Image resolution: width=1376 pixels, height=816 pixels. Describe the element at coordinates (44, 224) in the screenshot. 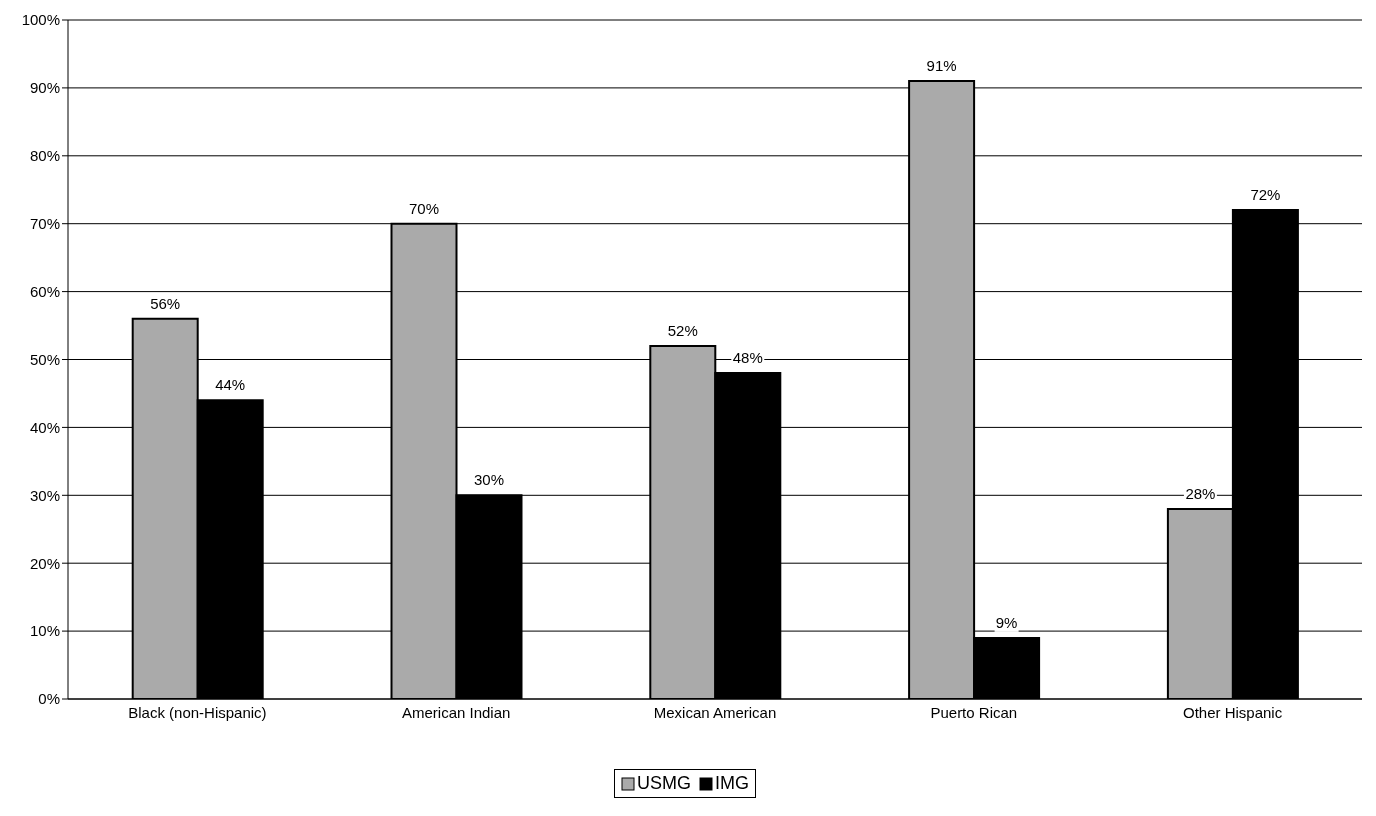

I see `y-tick-label: 70%` at that location.